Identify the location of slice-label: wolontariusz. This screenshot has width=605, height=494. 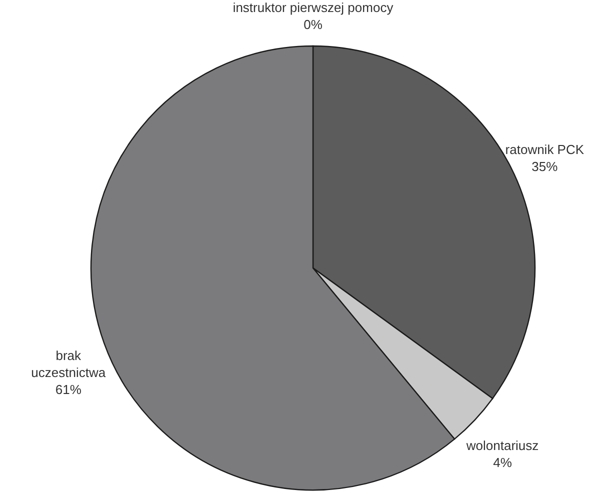
(502, 445).